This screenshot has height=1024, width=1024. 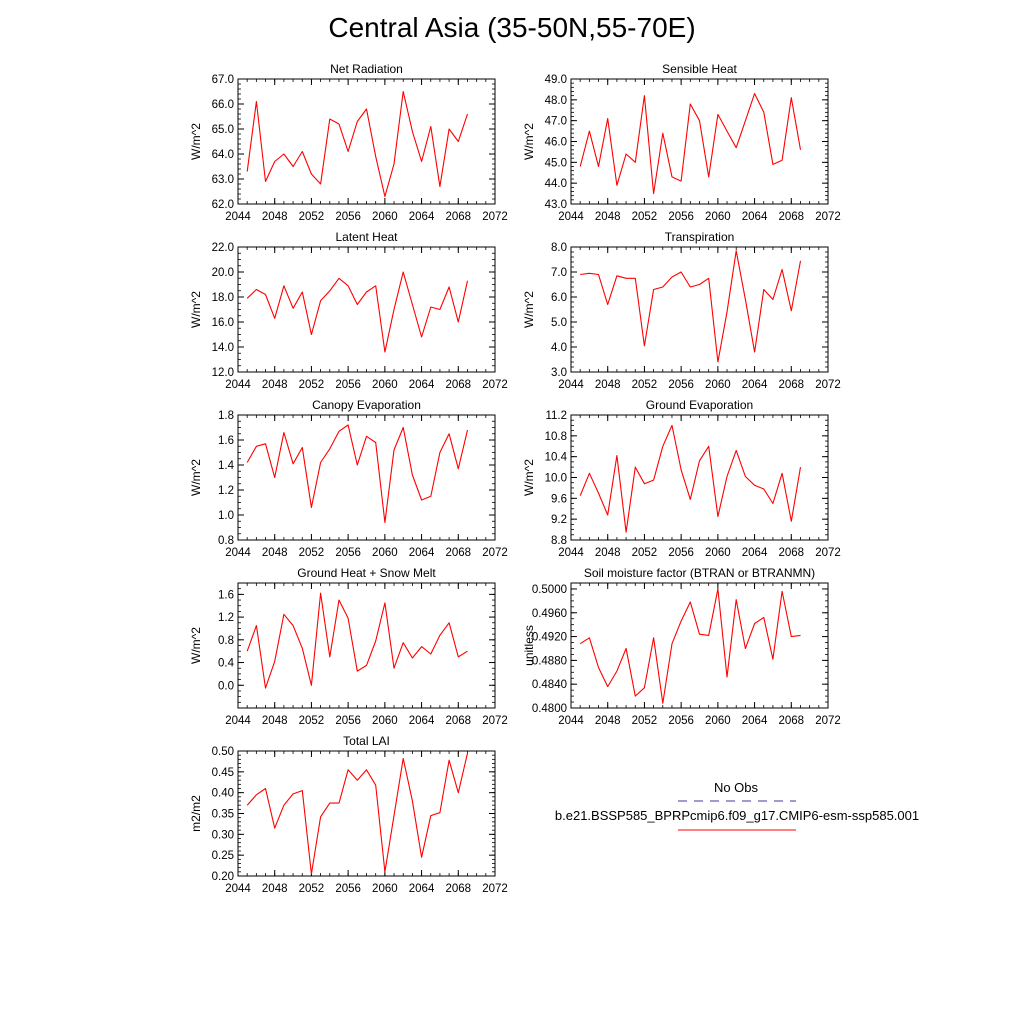 What do you see at coordinates (226, 664) in the screenshot?
I see `y-tick-label: 0.4` at bounding box center [226, 664].